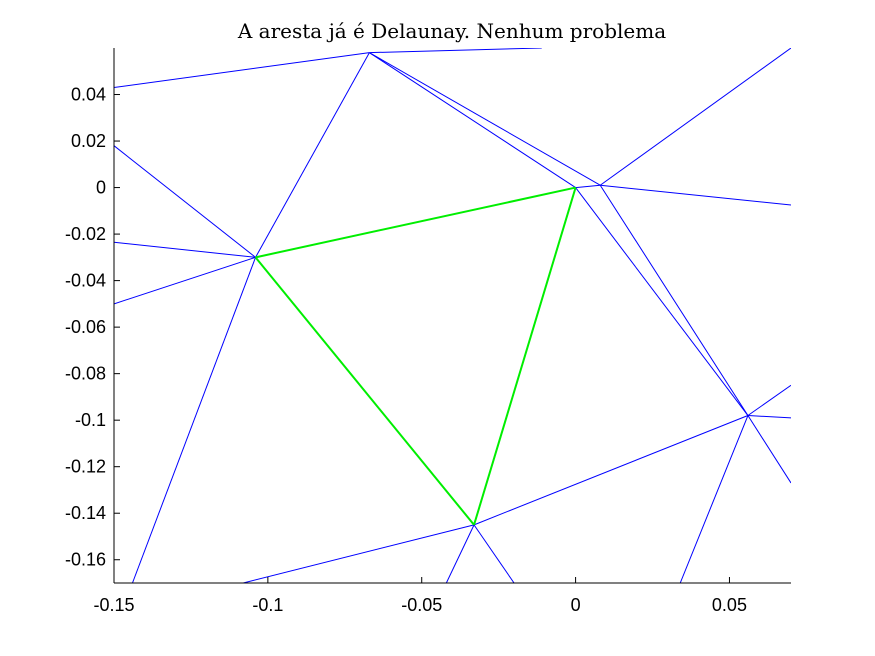  What do you see at coordinates (85, 327) in the screenshot?
I see `y-tick-label: -0.06` at bounding box center [85, 327].